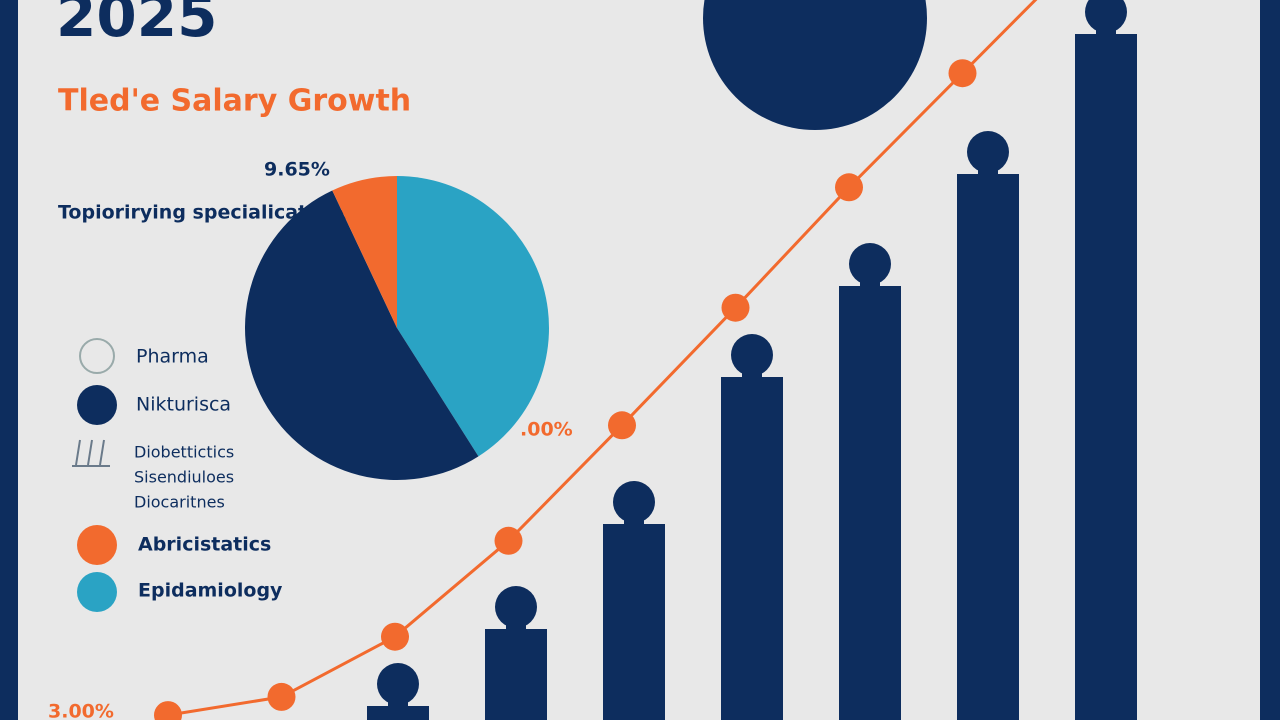 Image resolution: width=1280 pixels, height=720 pixels. What do you see at coordinates (210, 591) in the screenshot?
I see `legend-label: Epidamiology` at bounding box center [210, 591].